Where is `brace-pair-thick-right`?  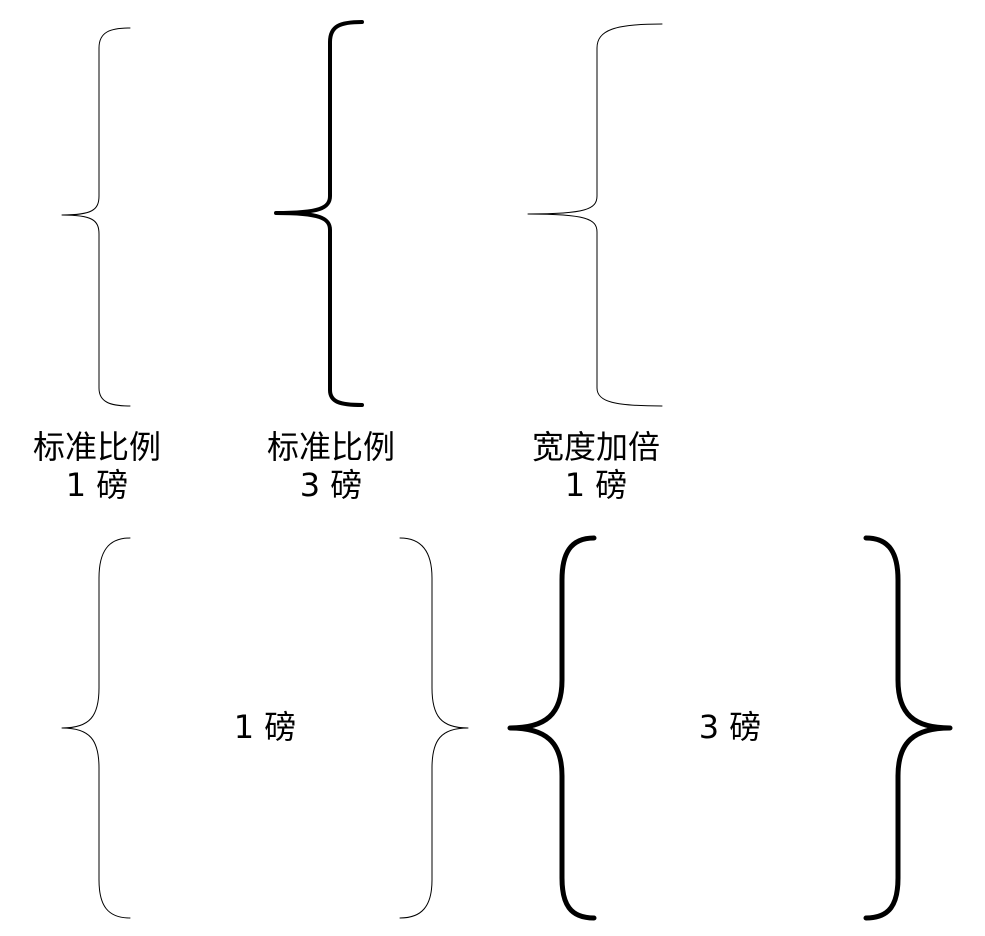 brace-pair-thick-right is located at coordinates (908, 728).